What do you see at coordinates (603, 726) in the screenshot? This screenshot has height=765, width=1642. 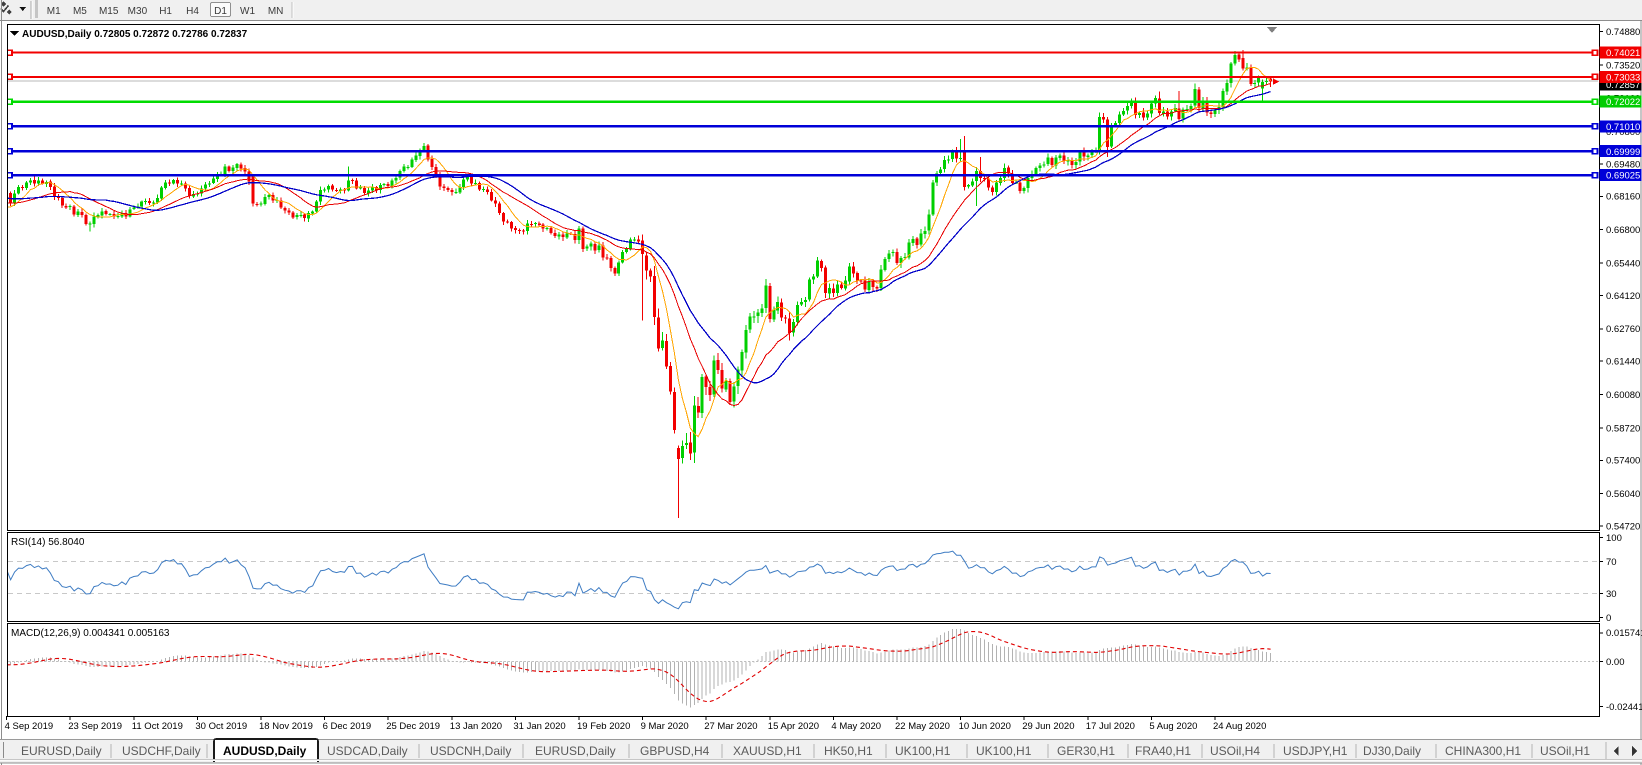 I see `svg-text: 19 Feb 2020` at bounding box center [603, 726].